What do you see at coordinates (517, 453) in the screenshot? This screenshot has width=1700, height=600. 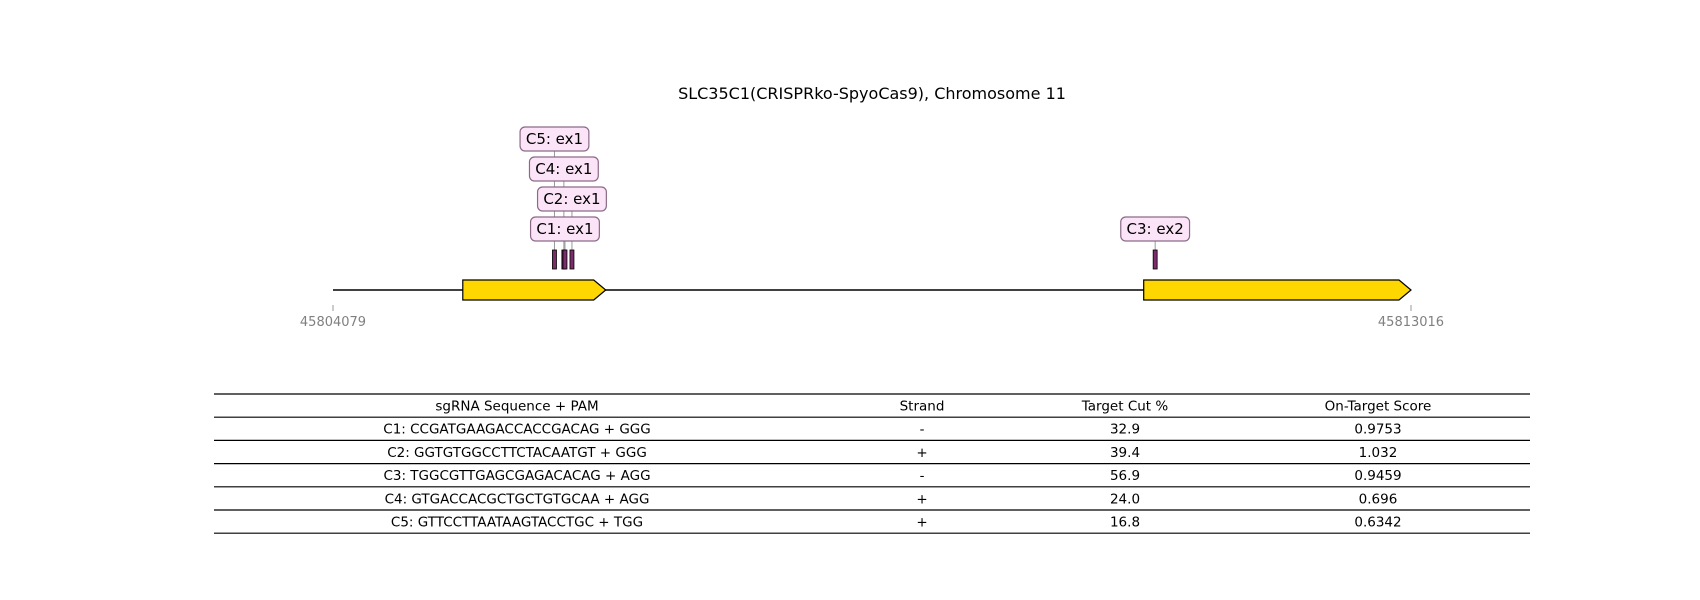 I see `table-cell: C2: GGTGTGGCCTTCTACAATGT + GGG` at bounding box center [517, 453].